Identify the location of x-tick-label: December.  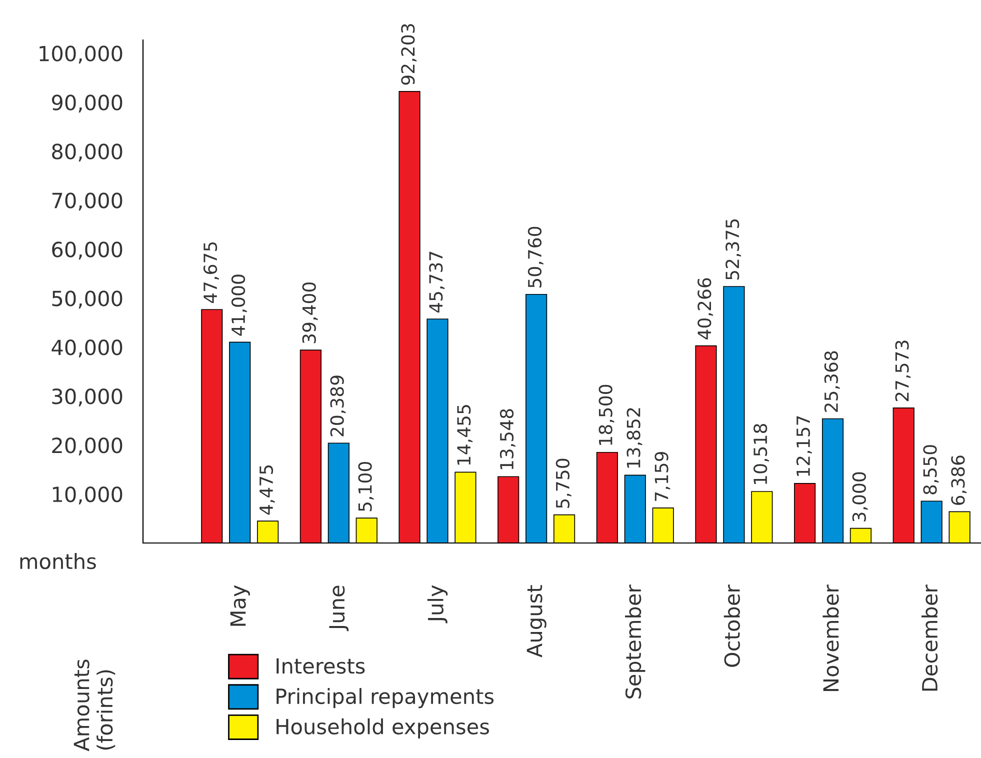
(930, 637).